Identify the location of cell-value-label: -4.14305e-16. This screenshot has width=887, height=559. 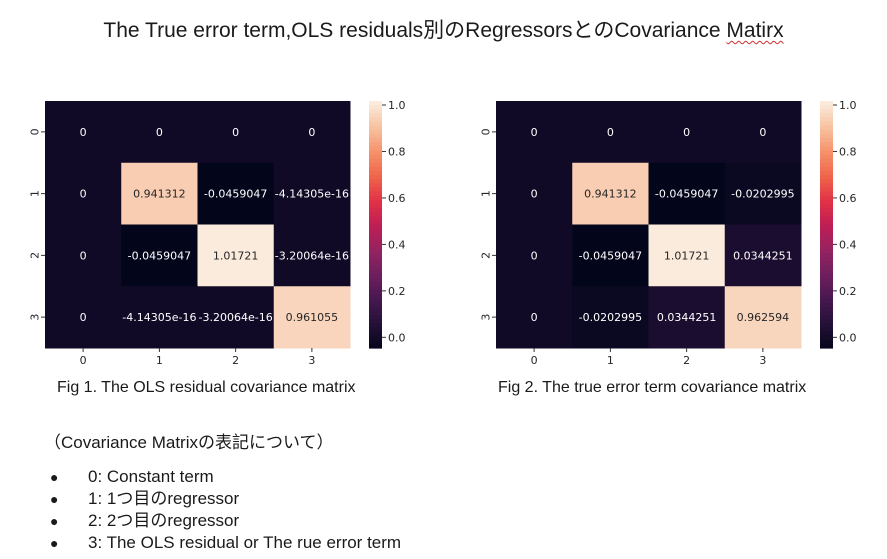
(312, 194).